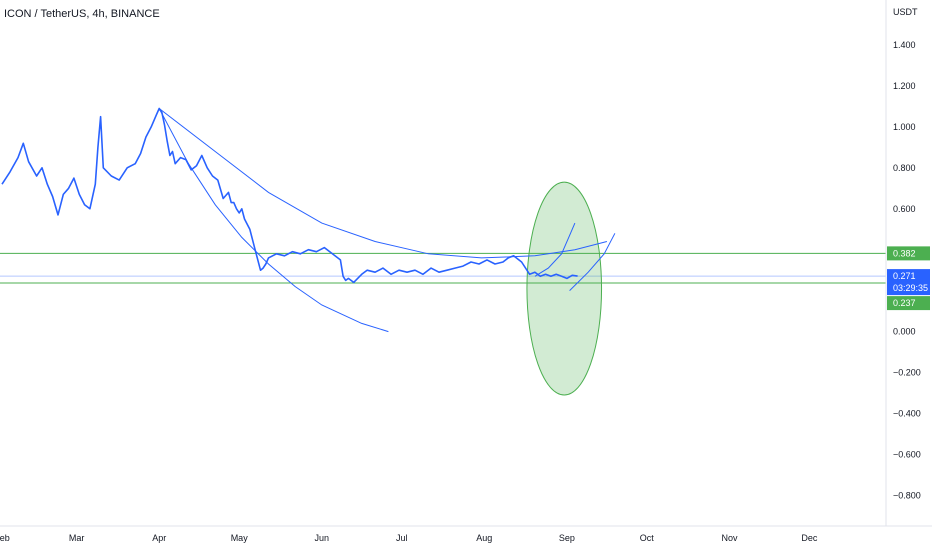  What do you see at coordinates (159, 538) in the screenshot?
I see `x-tick-label: Apr` at bounding box center [159, 538].